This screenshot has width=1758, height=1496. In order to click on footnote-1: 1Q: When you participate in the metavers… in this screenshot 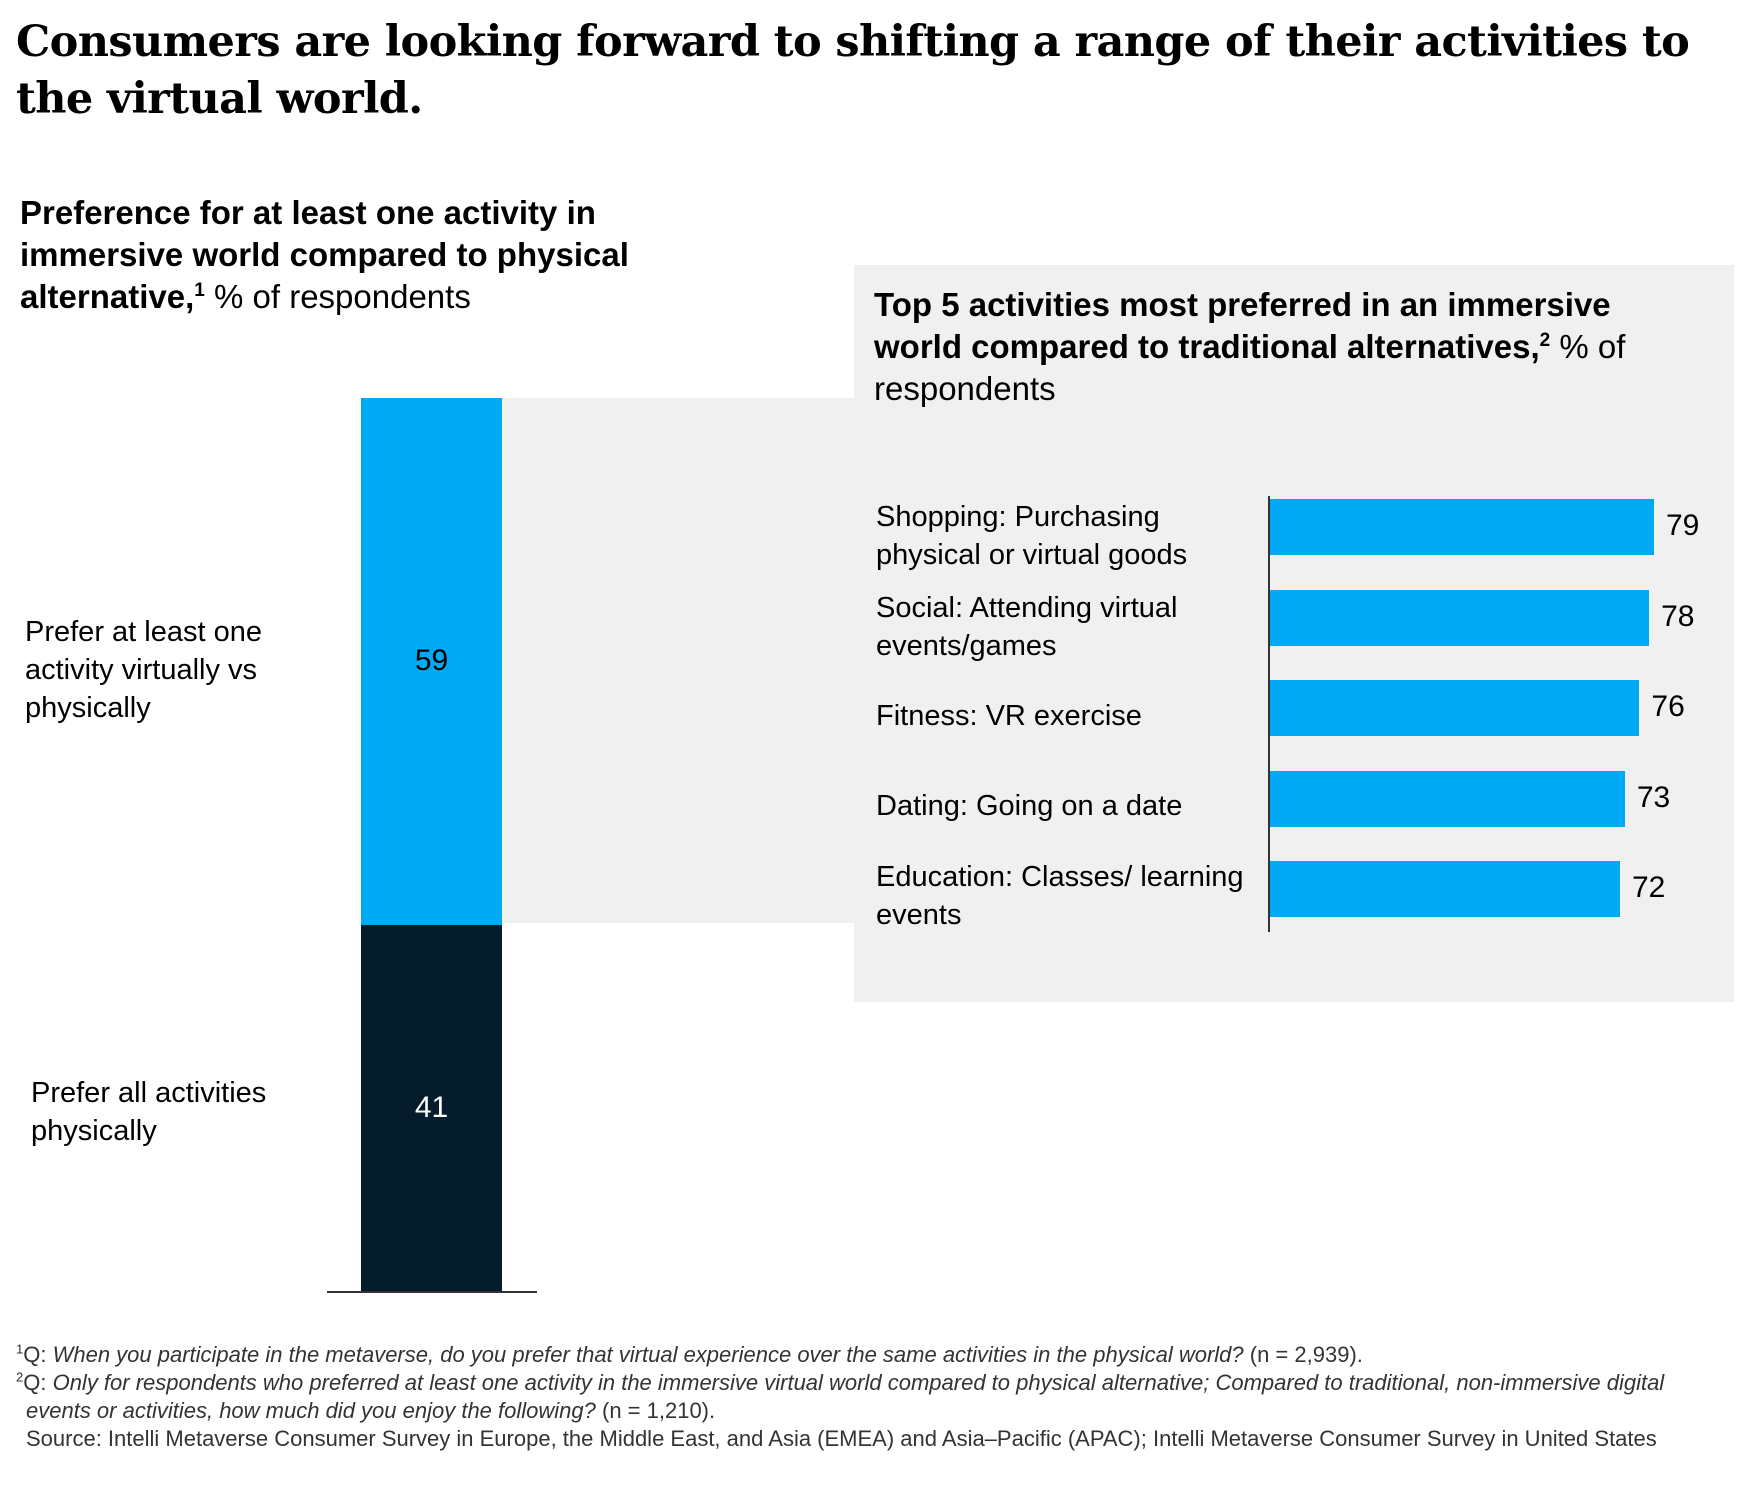, I will do `click(866, 1355)`.